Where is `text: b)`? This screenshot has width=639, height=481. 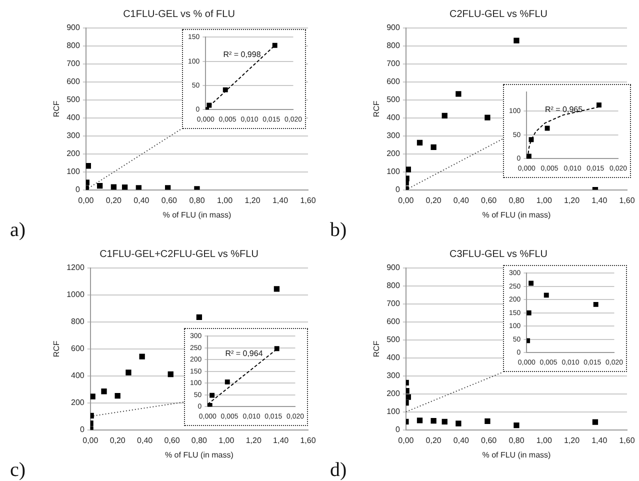
text: b) is located at coordinates (338, 230).